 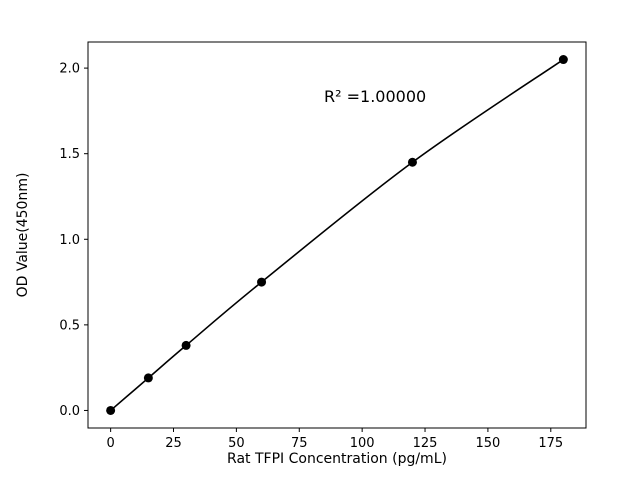 What do you see at coordinates (69, 411) in the screenshot?
I see `y-tick-label: 0.0` at bounding box center [69, 411].